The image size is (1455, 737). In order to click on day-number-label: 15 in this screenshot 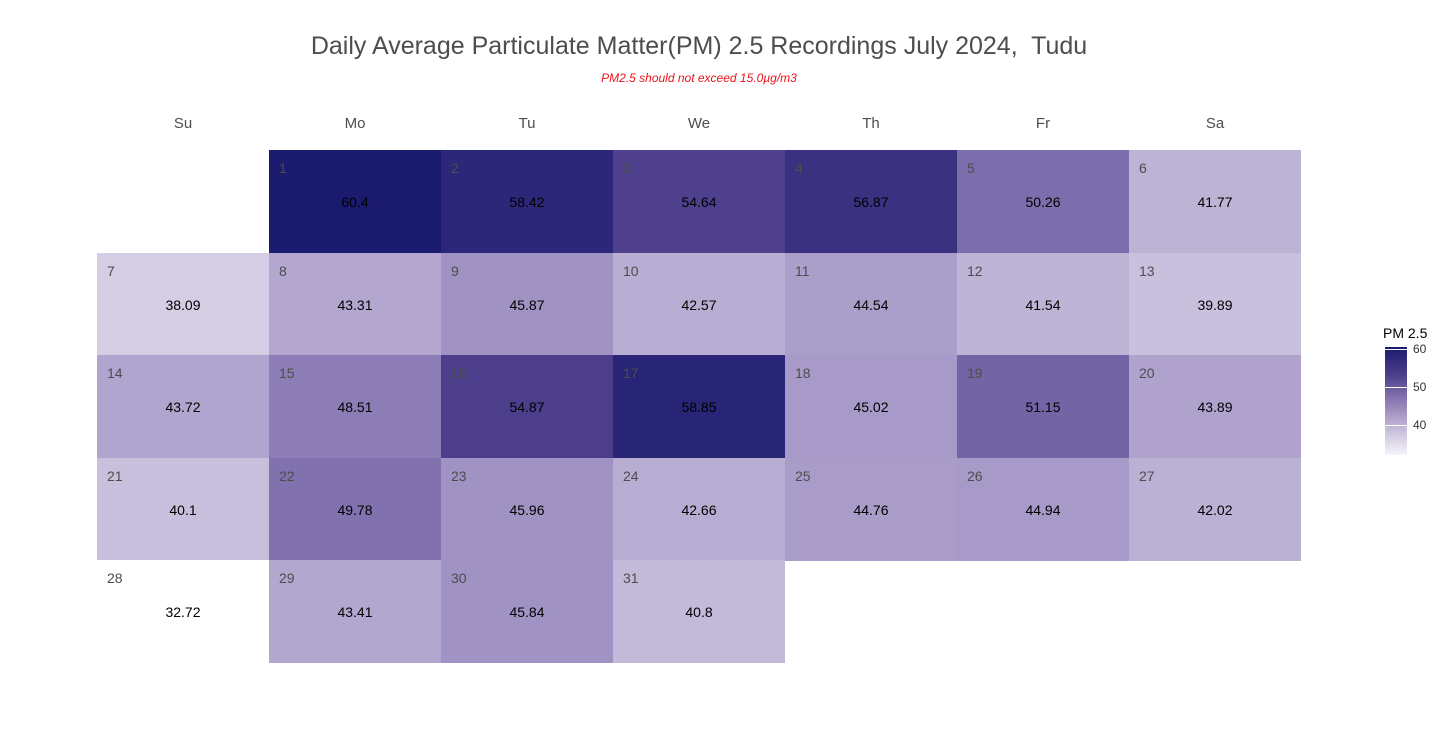, I will do `click(287, 373)`.